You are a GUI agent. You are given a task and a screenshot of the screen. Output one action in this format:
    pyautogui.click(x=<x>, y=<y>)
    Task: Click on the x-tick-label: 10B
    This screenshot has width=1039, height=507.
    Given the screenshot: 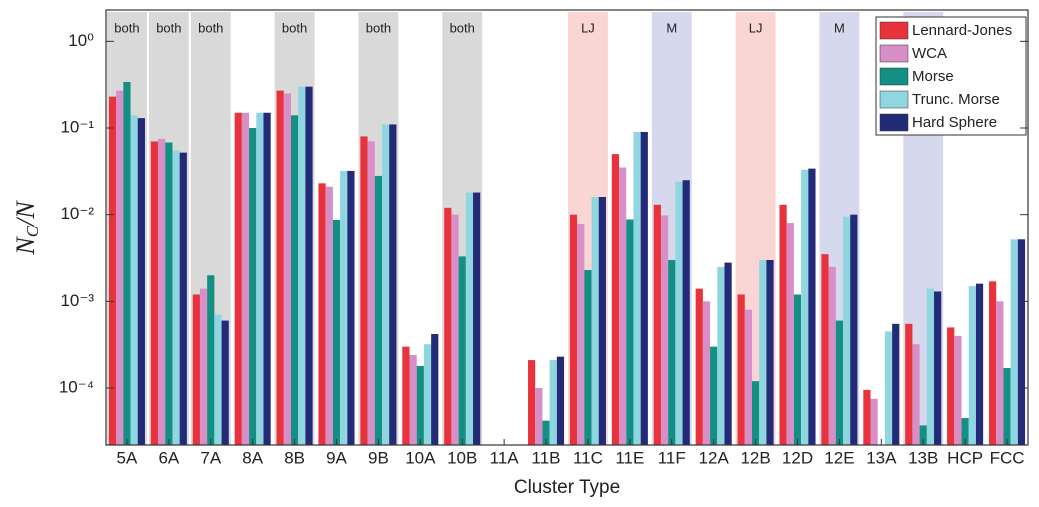 What is the action you would take?
    pyautogui.click(x=462, y=457)
    